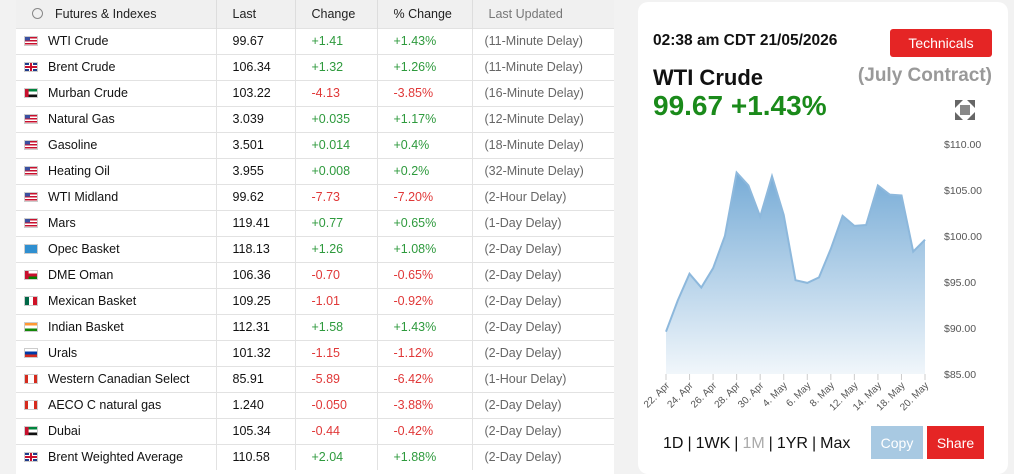 This screenshot has width=1014, height=474. Describe the element at coordinates (31, 379) in the screenshot. I see `ca-flag-icon` at that location.